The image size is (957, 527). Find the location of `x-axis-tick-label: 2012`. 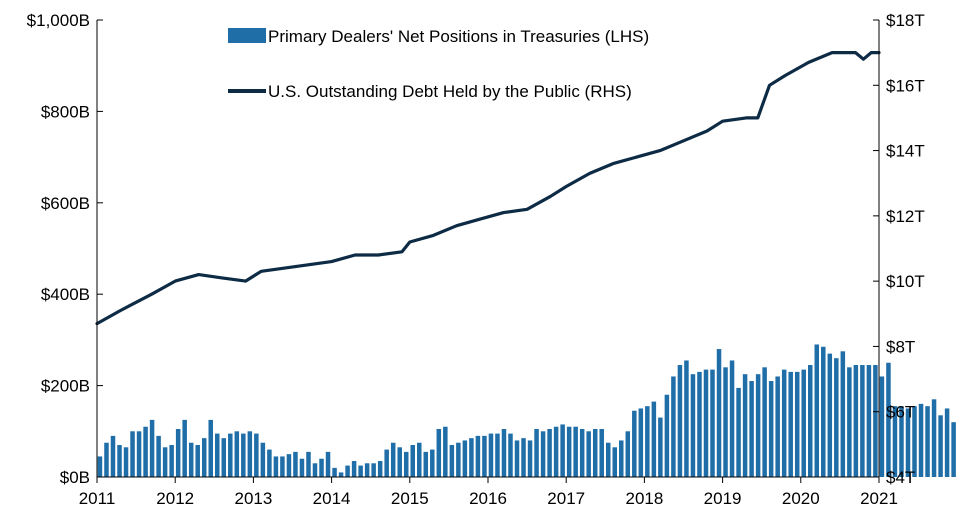

x-axis-tick-label: 2012 is located at coordinates (175, 498).